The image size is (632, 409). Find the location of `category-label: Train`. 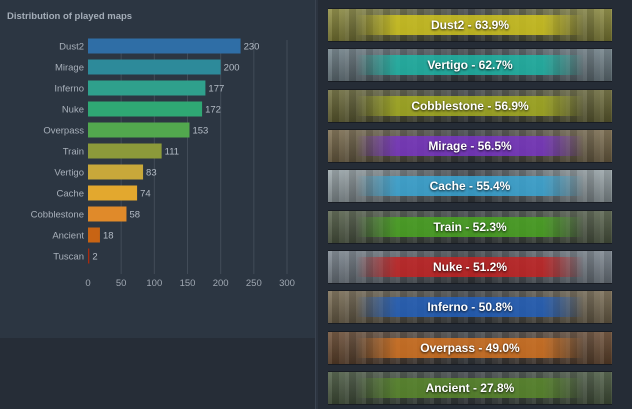

category-label: Train is located at coordinates (73, 152).